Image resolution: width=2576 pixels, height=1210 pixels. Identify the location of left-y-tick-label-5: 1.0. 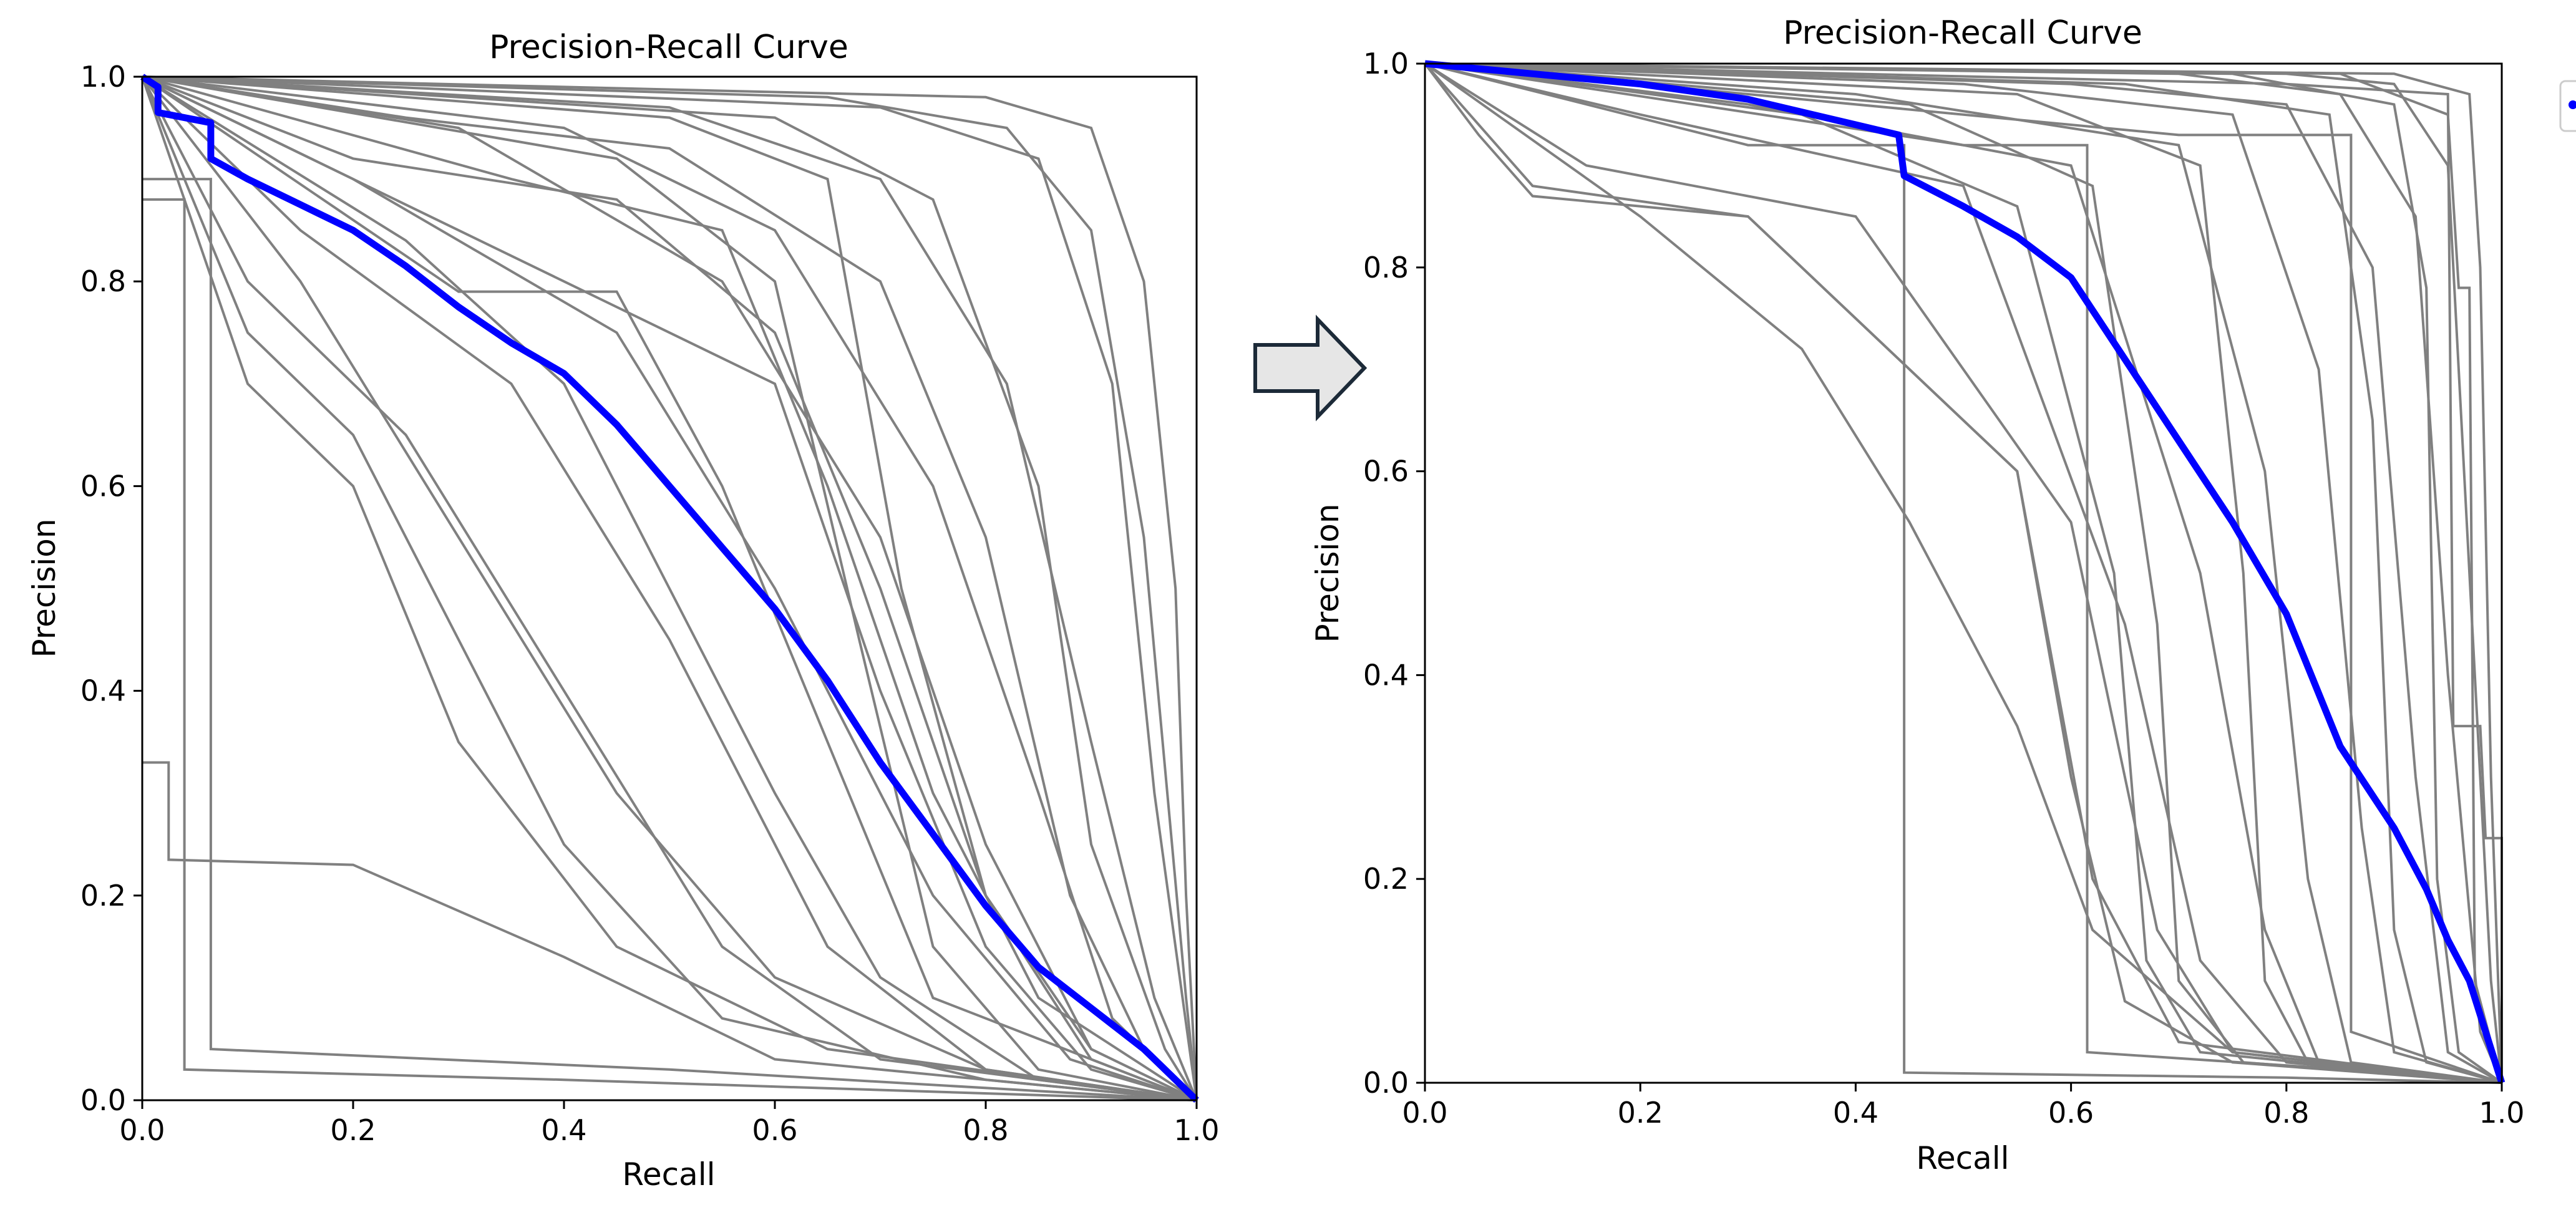
(103, 77).